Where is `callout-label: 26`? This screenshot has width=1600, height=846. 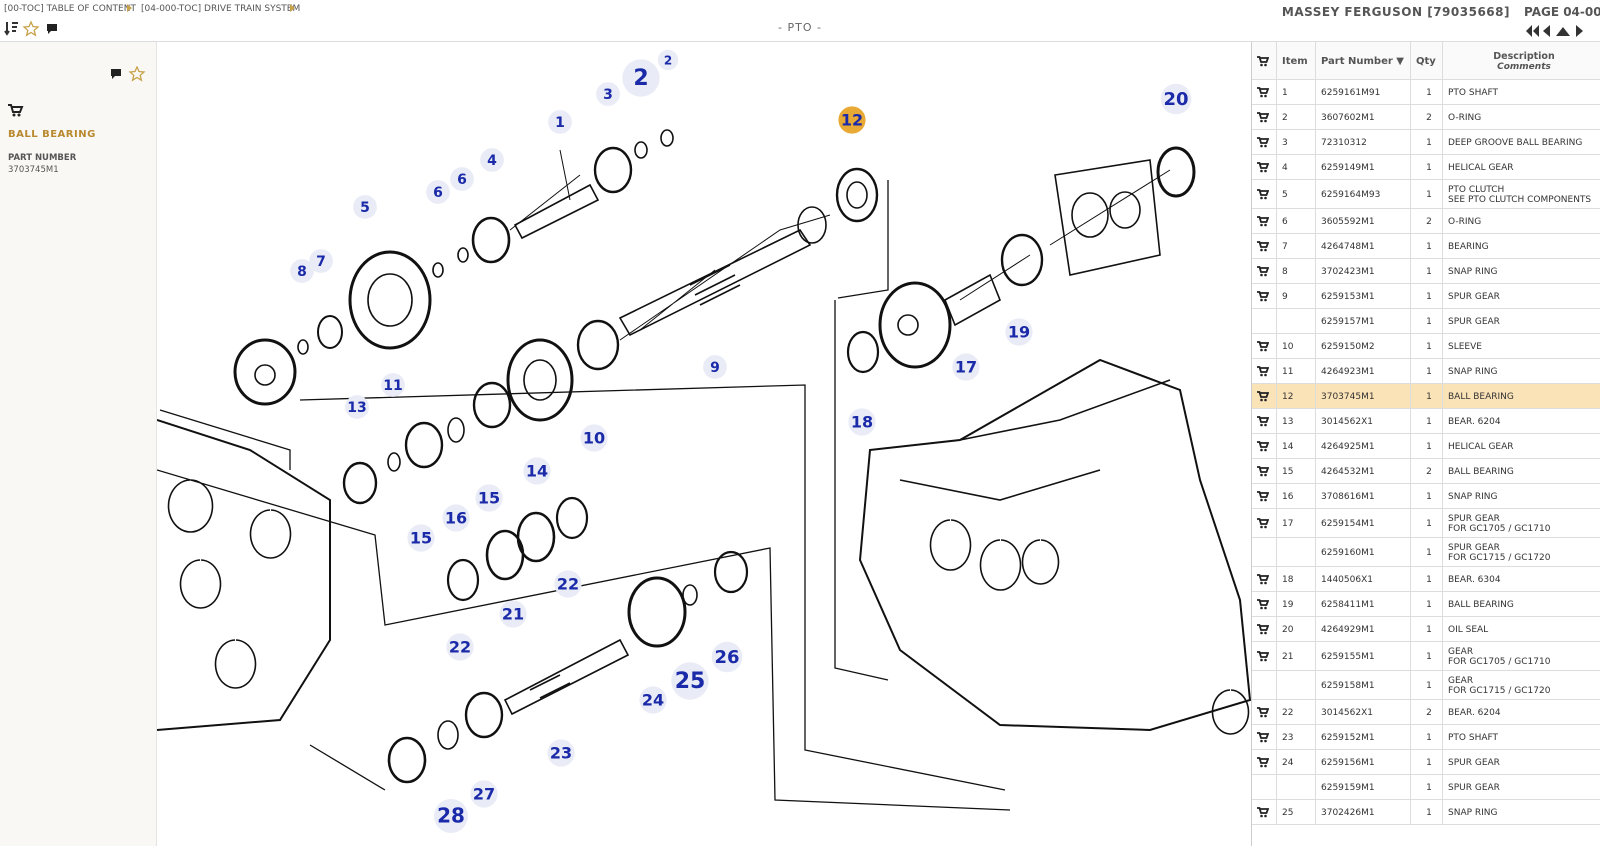
callout-label: 26 is located at coordinates (726, 657).